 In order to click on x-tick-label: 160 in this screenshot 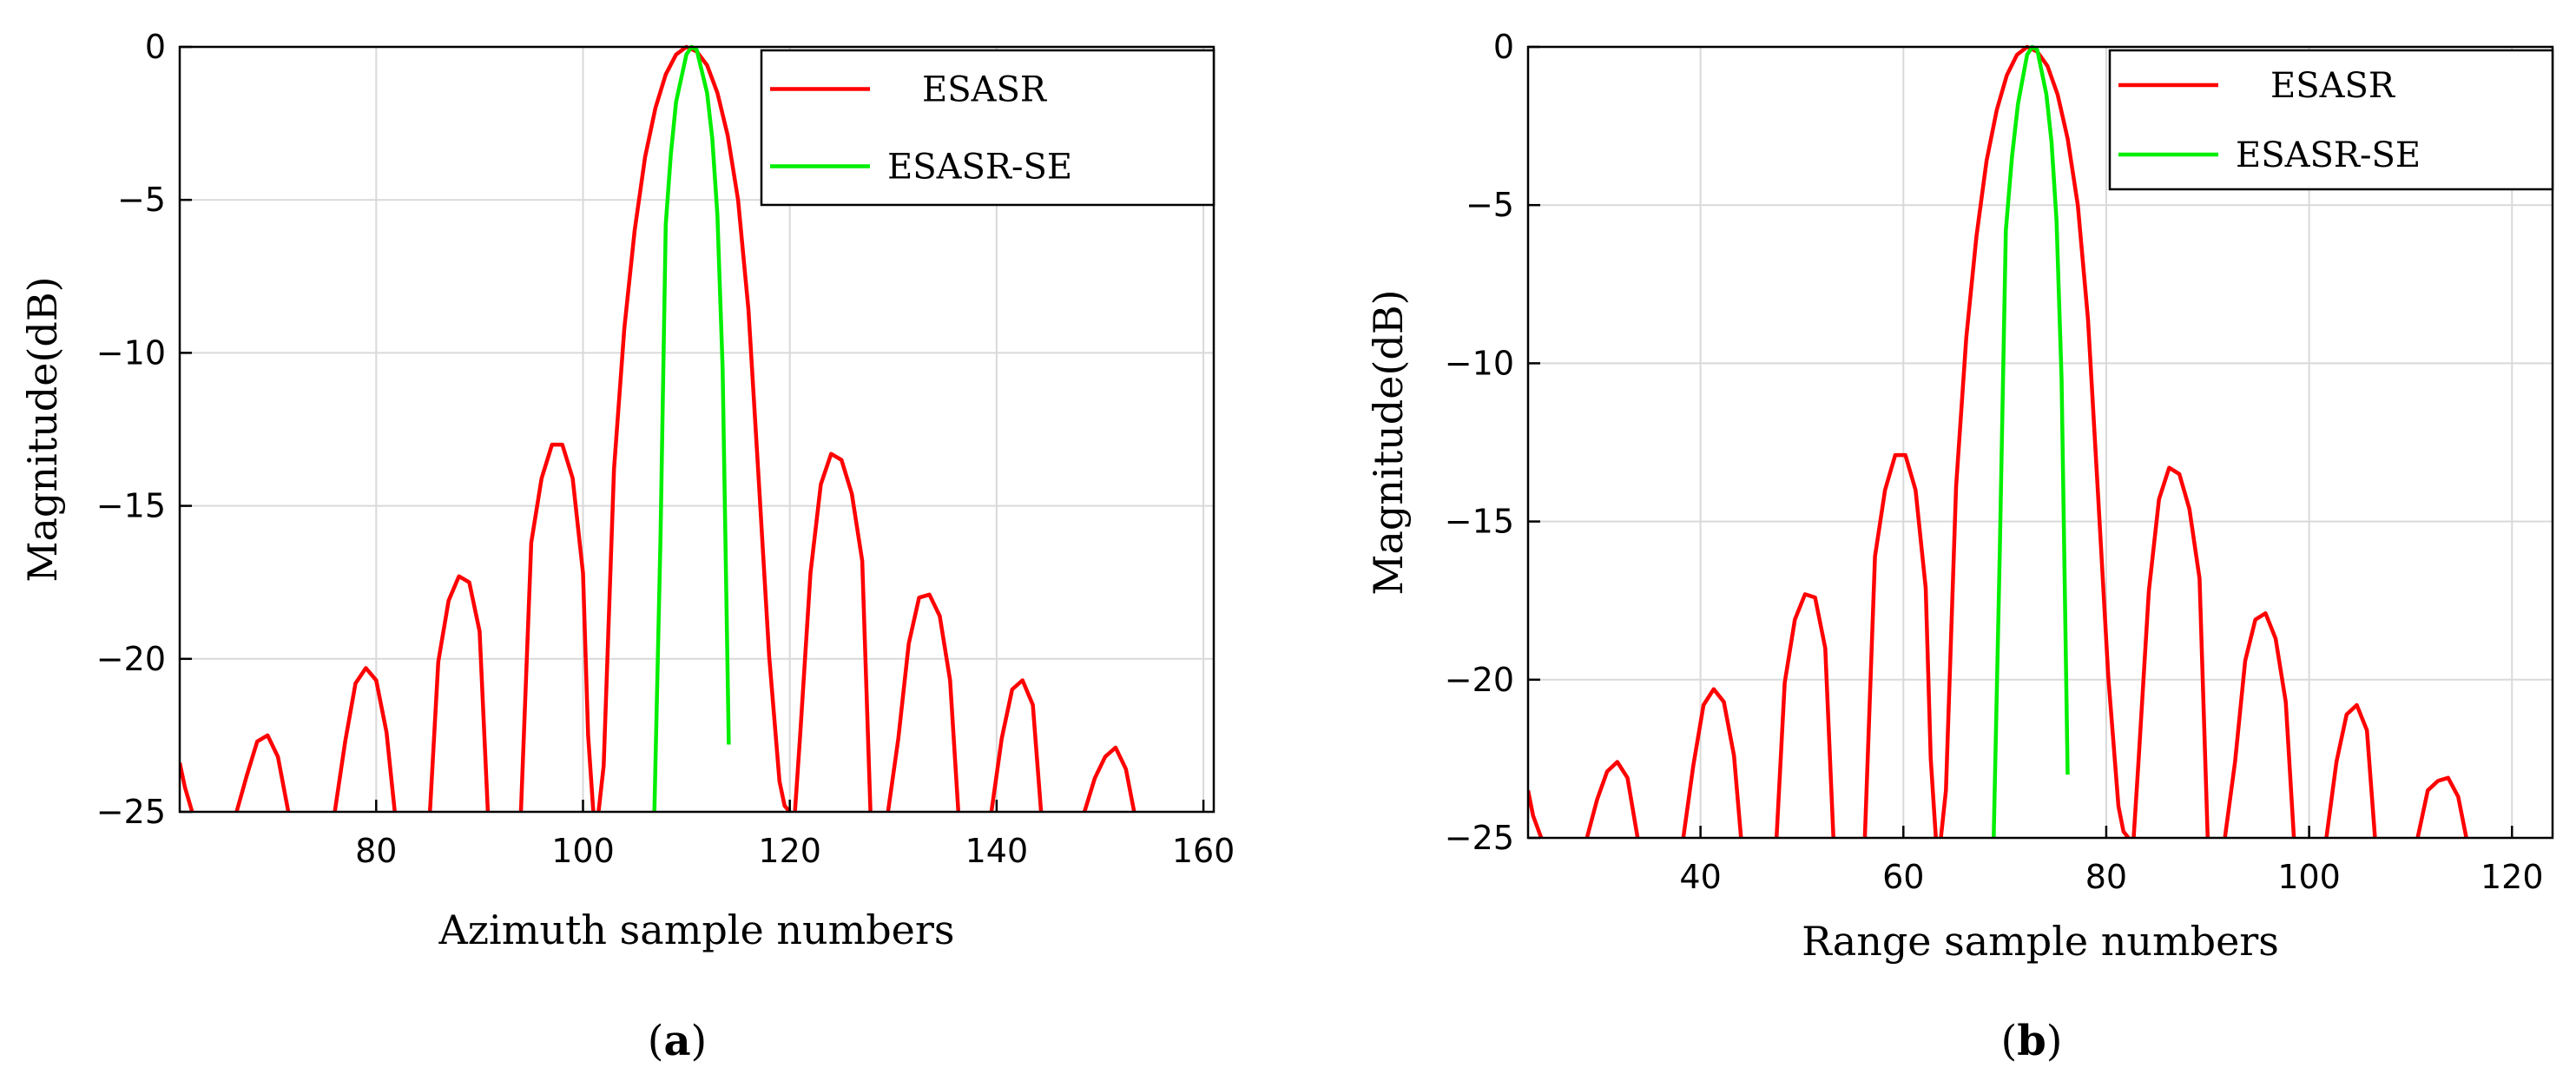, I will do `click(1203, 851)`.